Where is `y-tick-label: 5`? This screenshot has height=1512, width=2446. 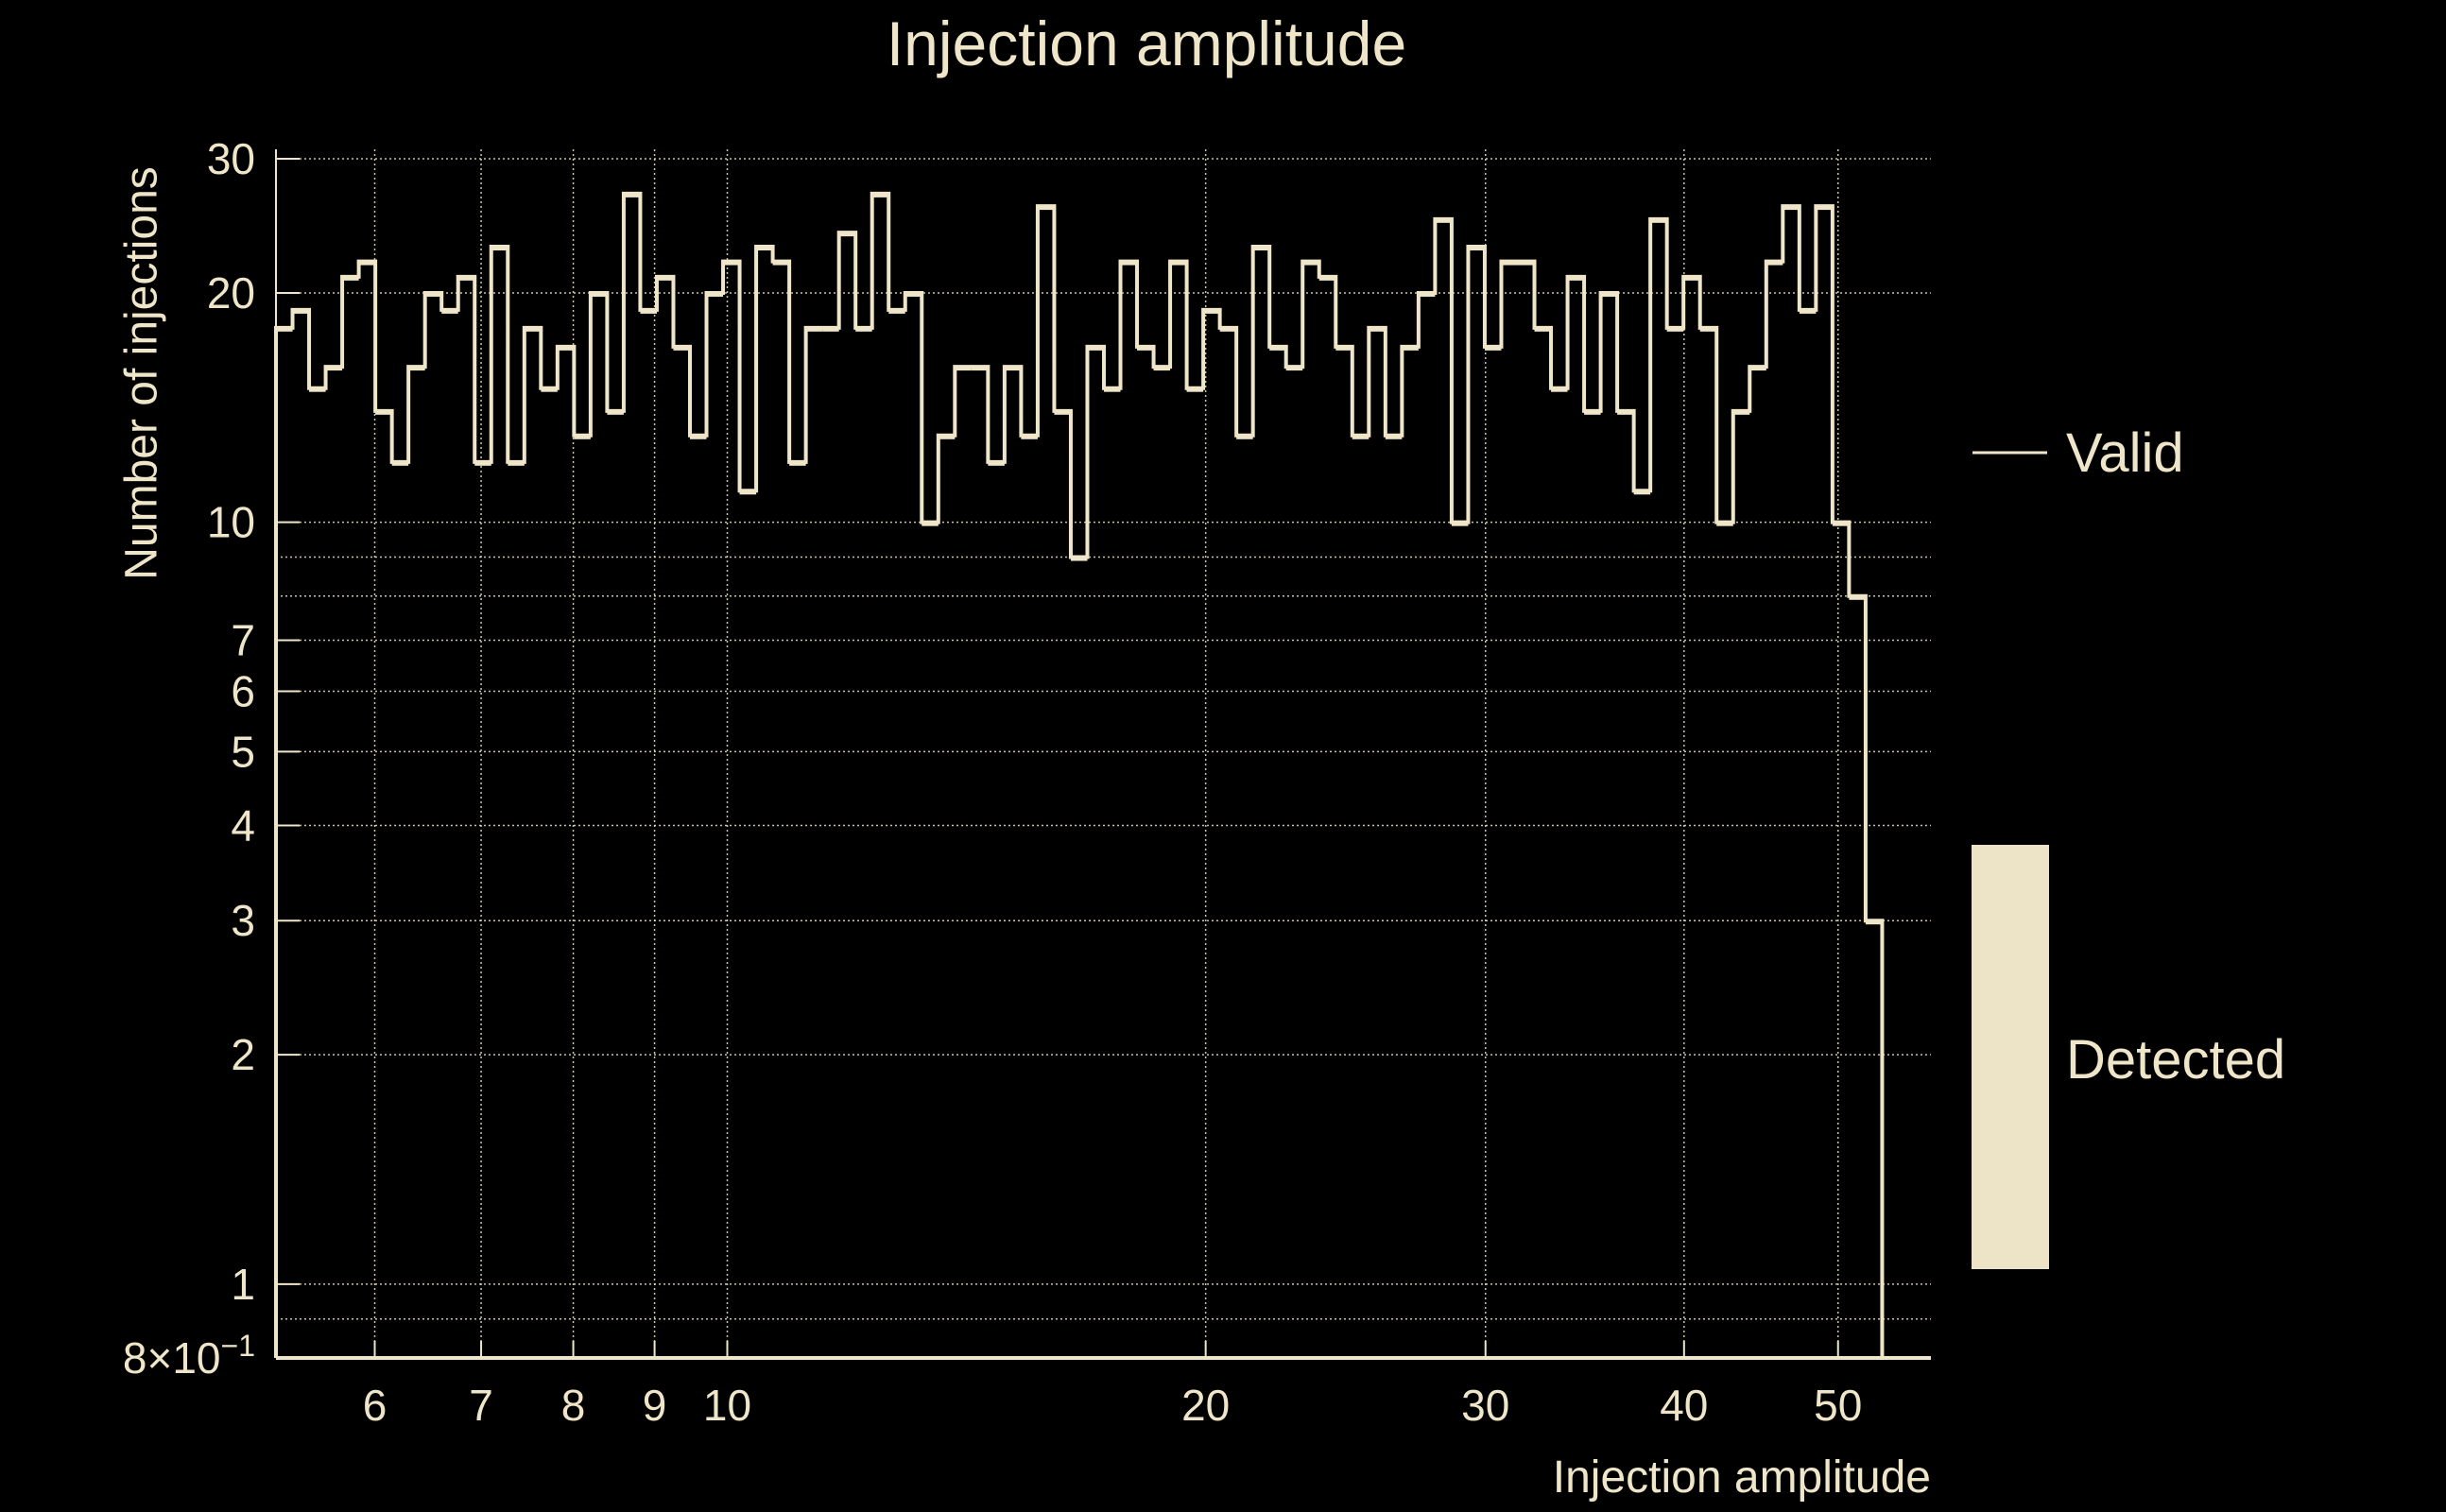
y-tick-label: 5 is located at coordinates (243, 751).